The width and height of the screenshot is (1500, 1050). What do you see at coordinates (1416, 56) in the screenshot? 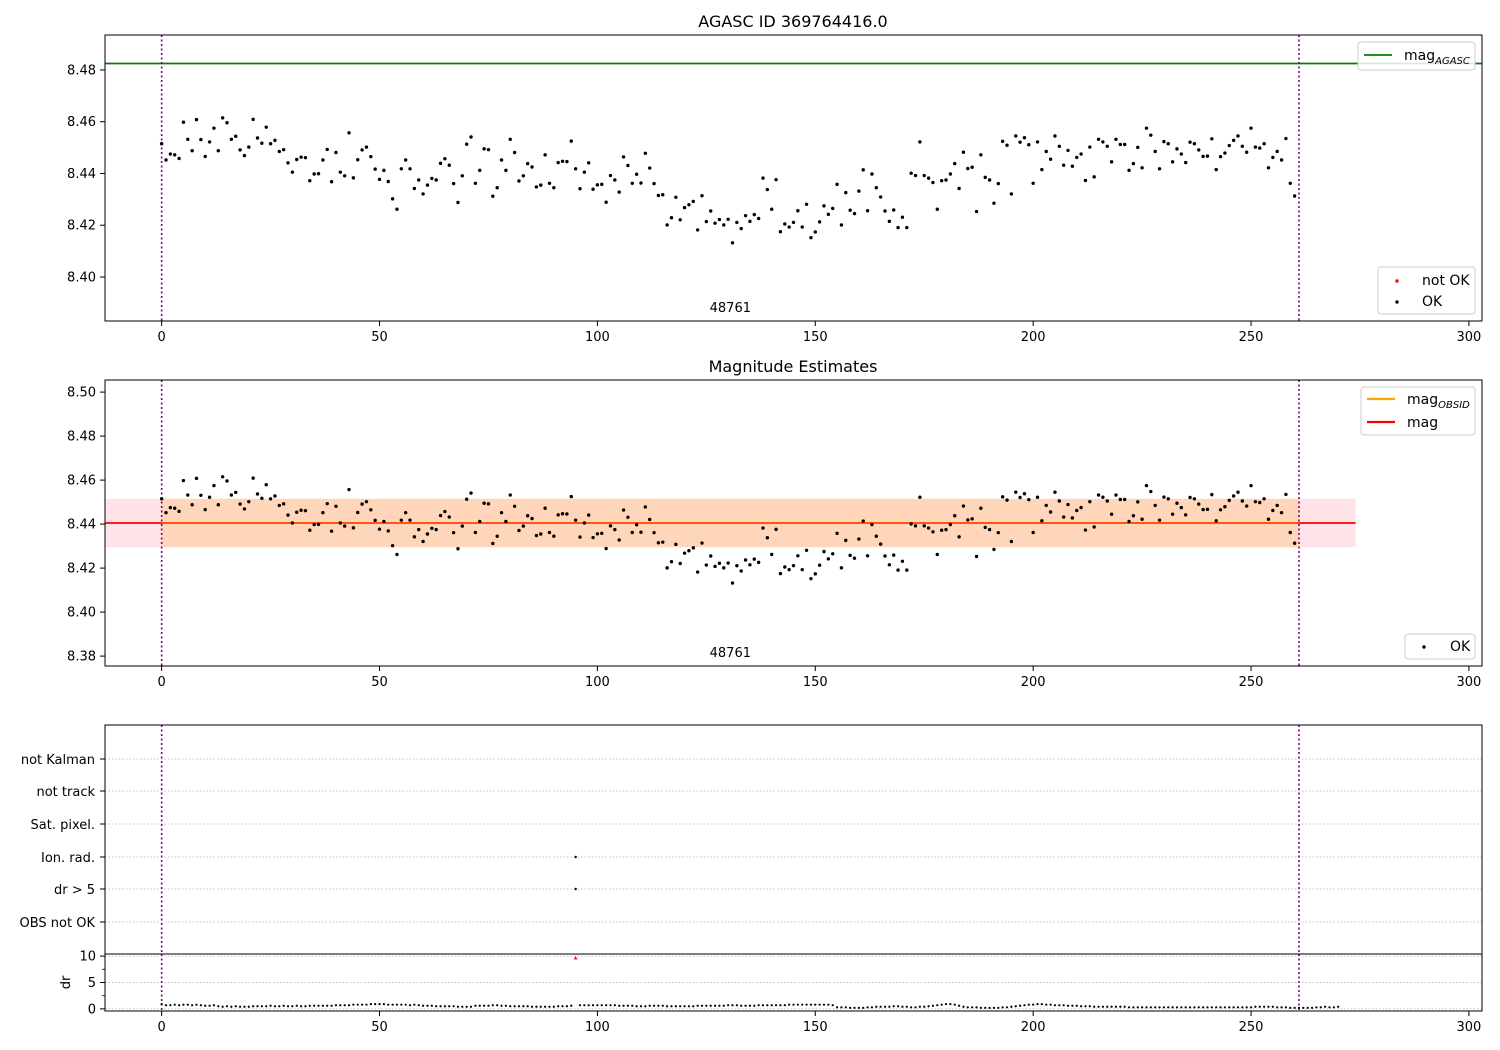
I see `legend-agasc: magAGASC` at bounding box center [1416, 56].